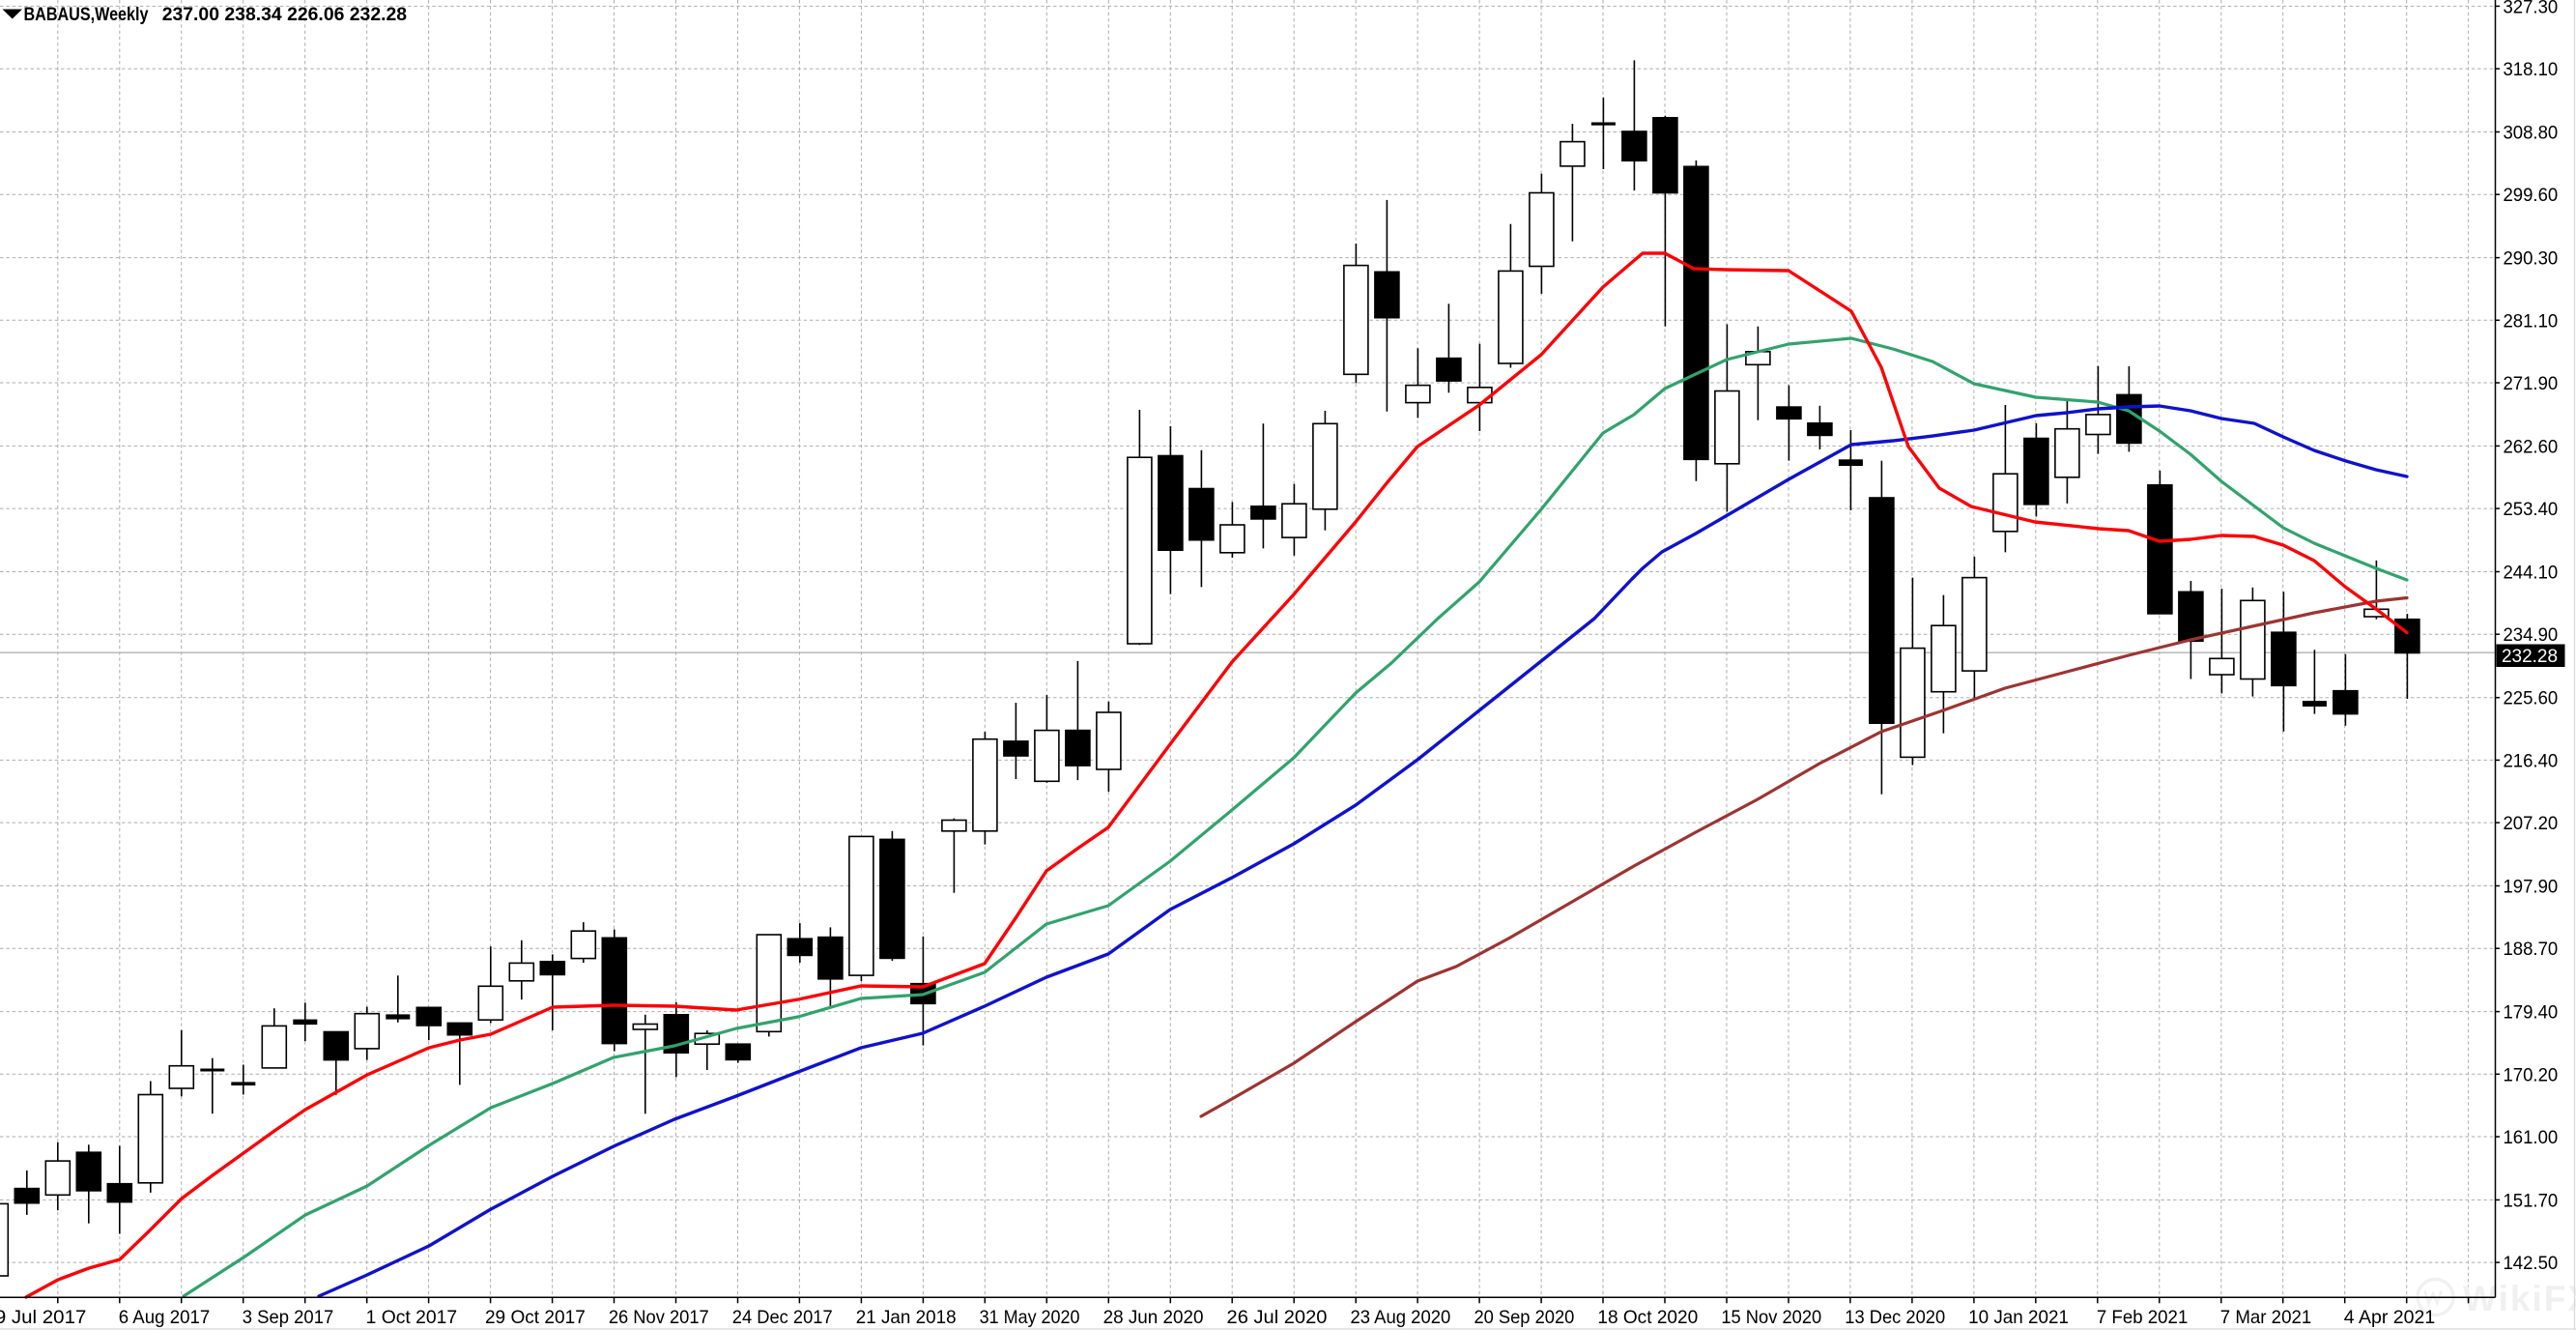 Image resolution: width=2576 pixels, height=1330 pixels. I want to click on svg-text: BABAUS,Weekly, so click(87, 15).